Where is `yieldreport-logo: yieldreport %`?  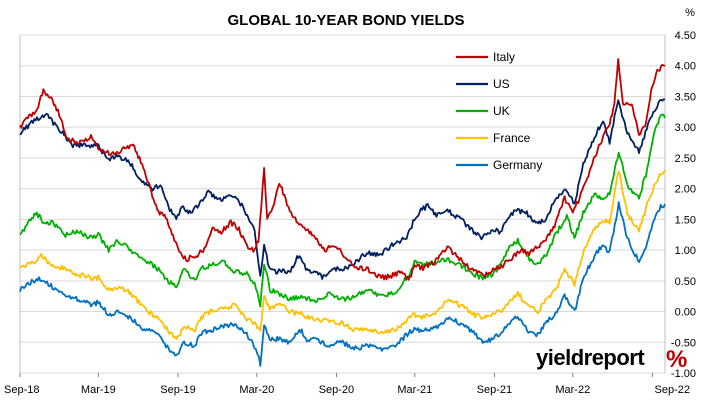
yieldreport-logo: yieldreport % is located at coordinates (611, 359).